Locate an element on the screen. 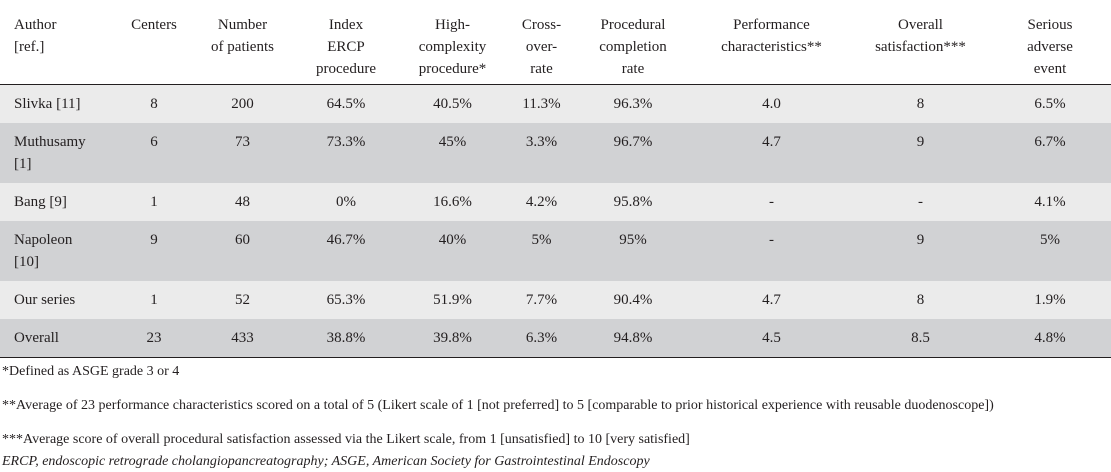 This screenshot has height=472, width=1111. column-header-line: characteristics** is located at coordinates (771, 47).